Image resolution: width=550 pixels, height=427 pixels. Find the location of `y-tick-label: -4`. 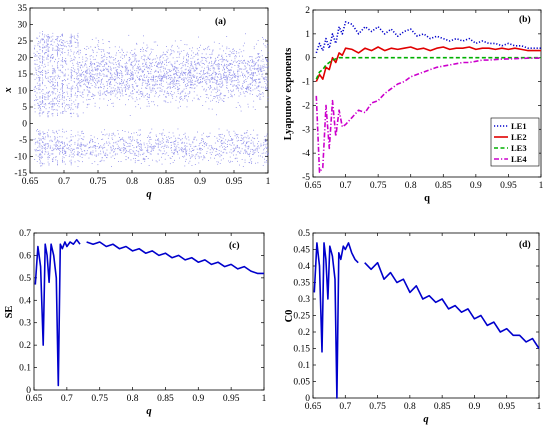

y-tick-label: -4 is located at coordinates (306, 154).